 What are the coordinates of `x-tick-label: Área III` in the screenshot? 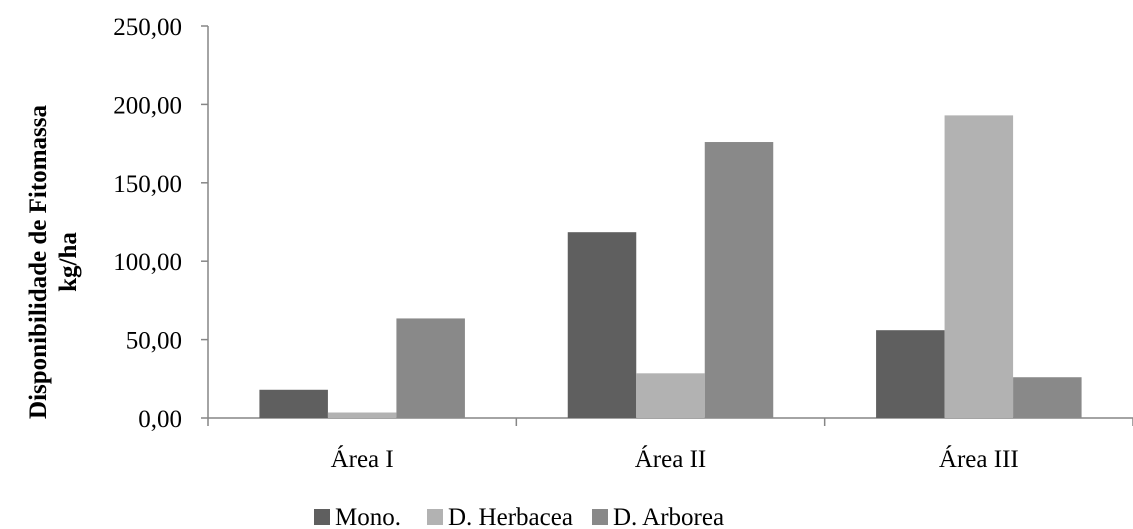 It's located at (979, 459).